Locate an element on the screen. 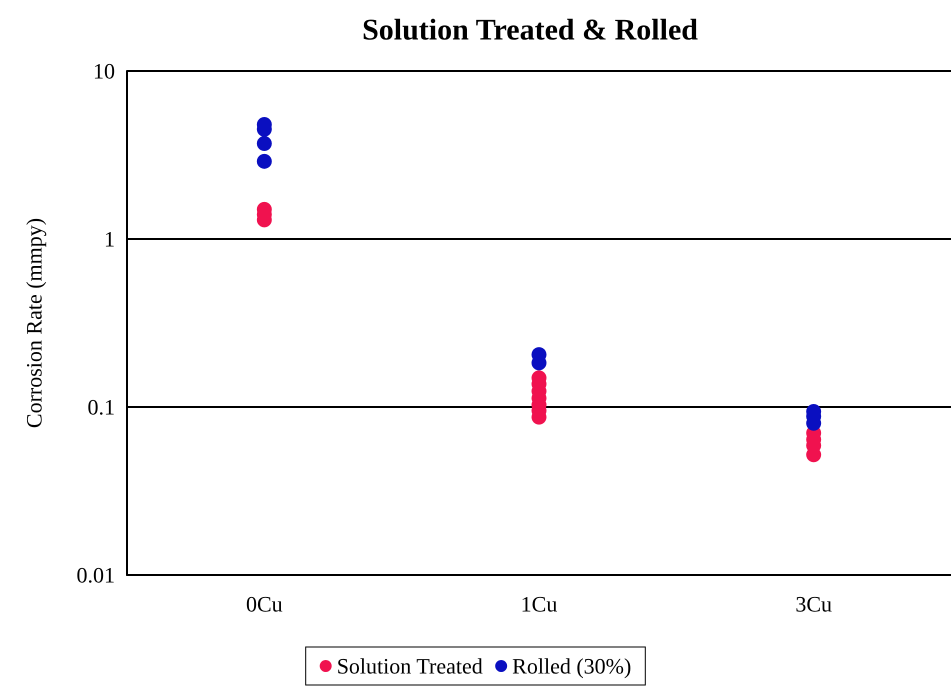  x-tick-label: 0Cu is located at coordinates (264, 604).